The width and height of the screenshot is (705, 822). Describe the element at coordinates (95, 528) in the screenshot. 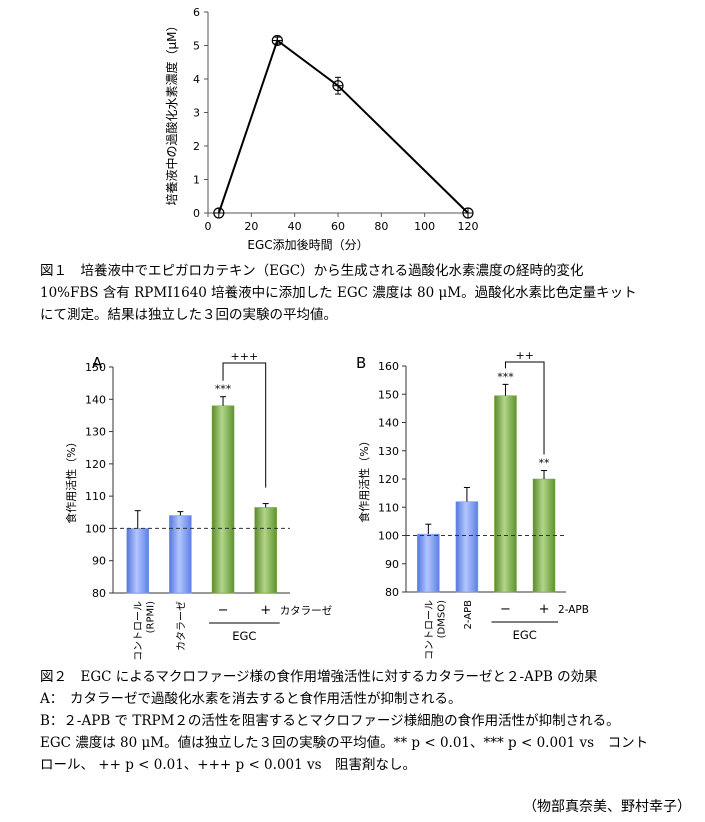

I see `panel-a-y-tick-label: 100` at that location.